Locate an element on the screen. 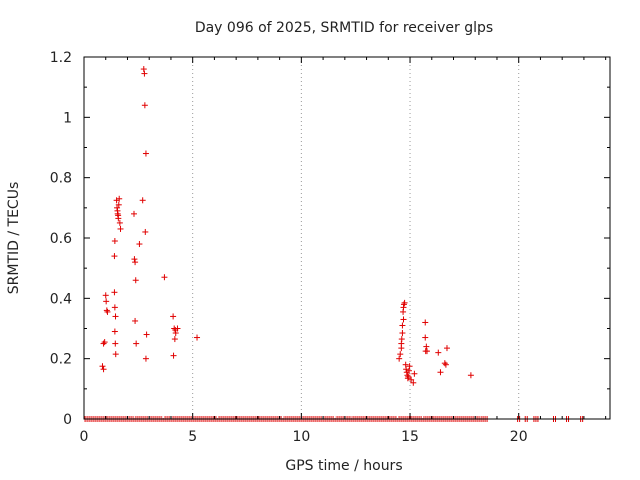 The image size is (640, 480). y-tick-label: 0.6 is located at coordinates (61, 239).